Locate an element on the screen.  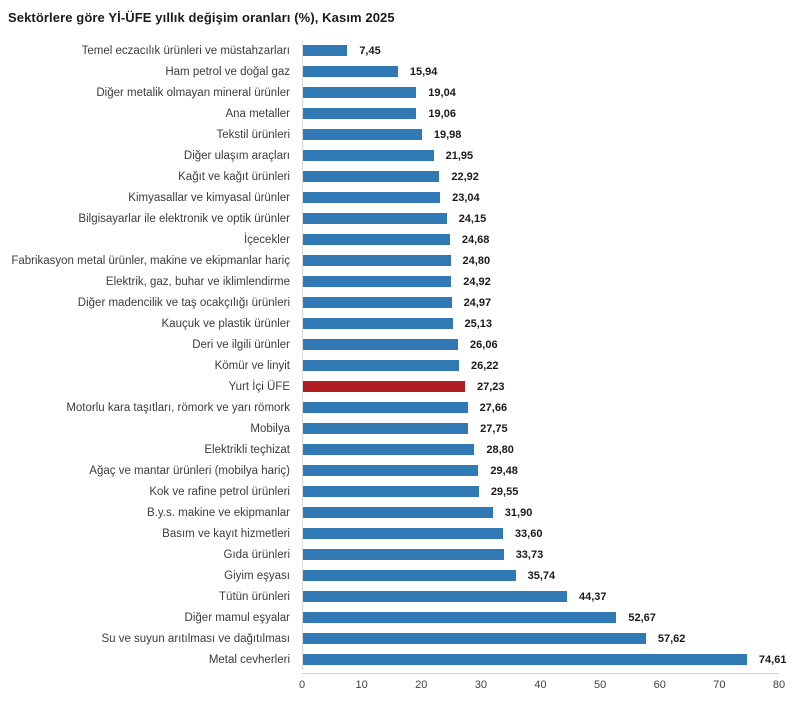
bar-track: 27,75 is located at coordinates (540, 428).